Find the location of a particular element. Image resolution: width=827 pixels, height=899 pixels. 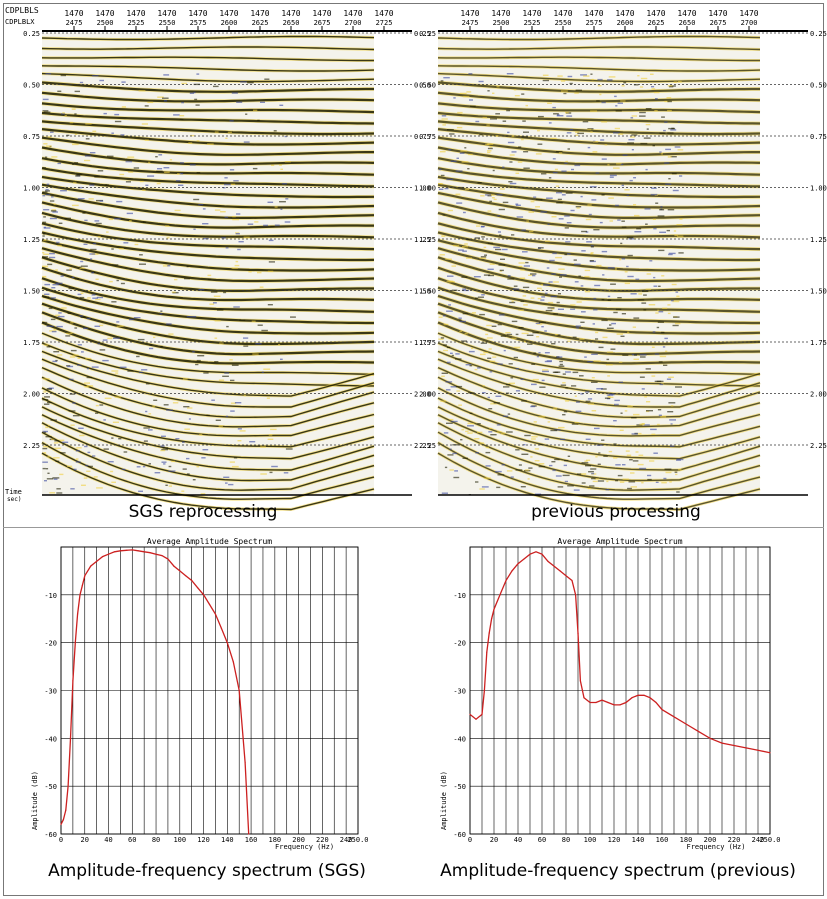

time-tick-label: 0.25 is located at coordinates (31, 34).